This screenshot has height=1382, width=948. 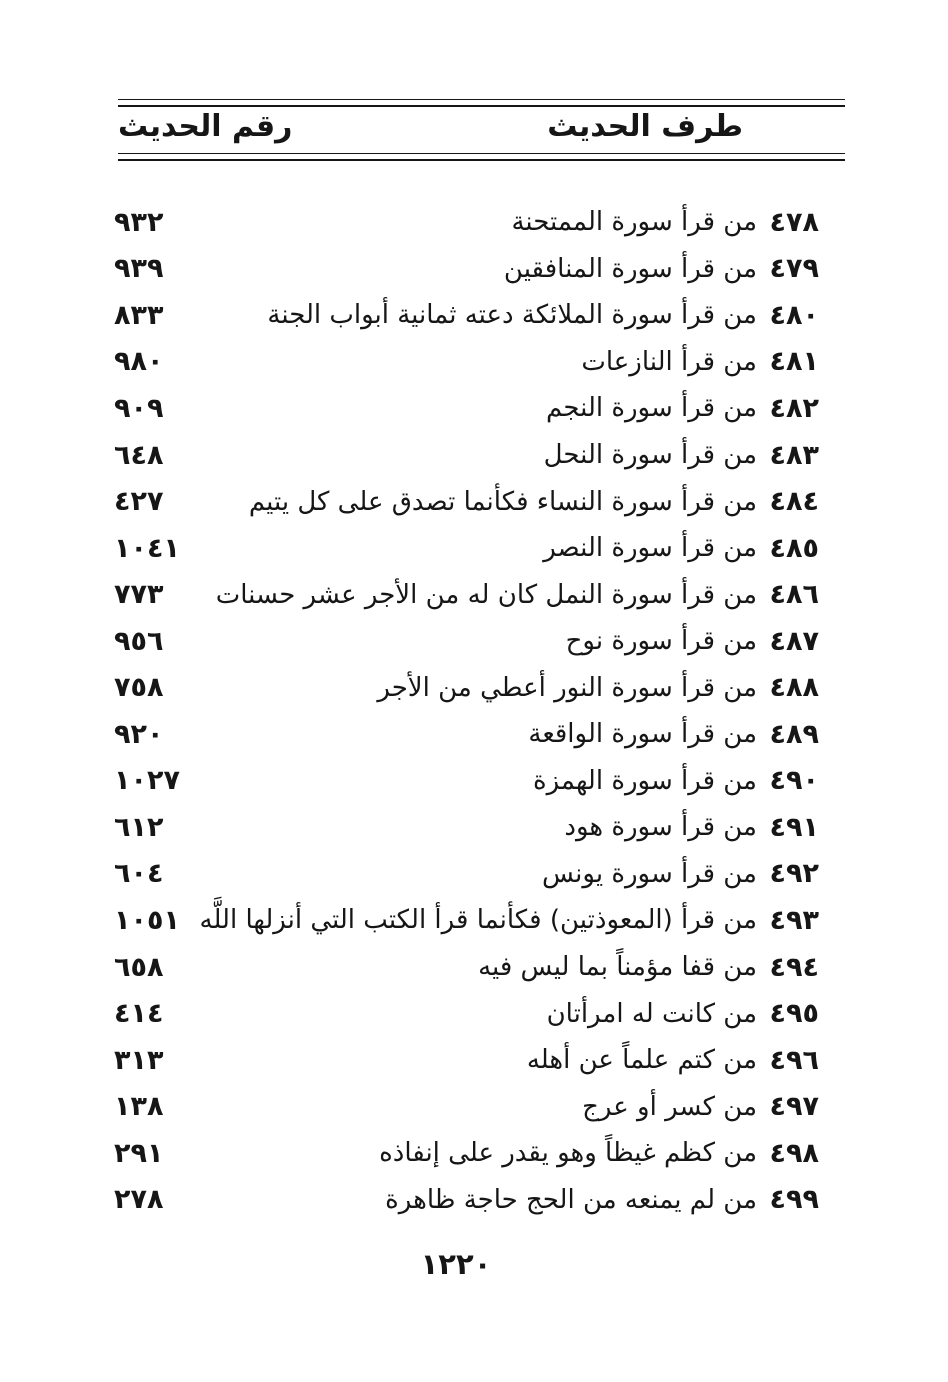 I want to click on hadith-serial: ٤٩٣, so click(x=794, y=920).